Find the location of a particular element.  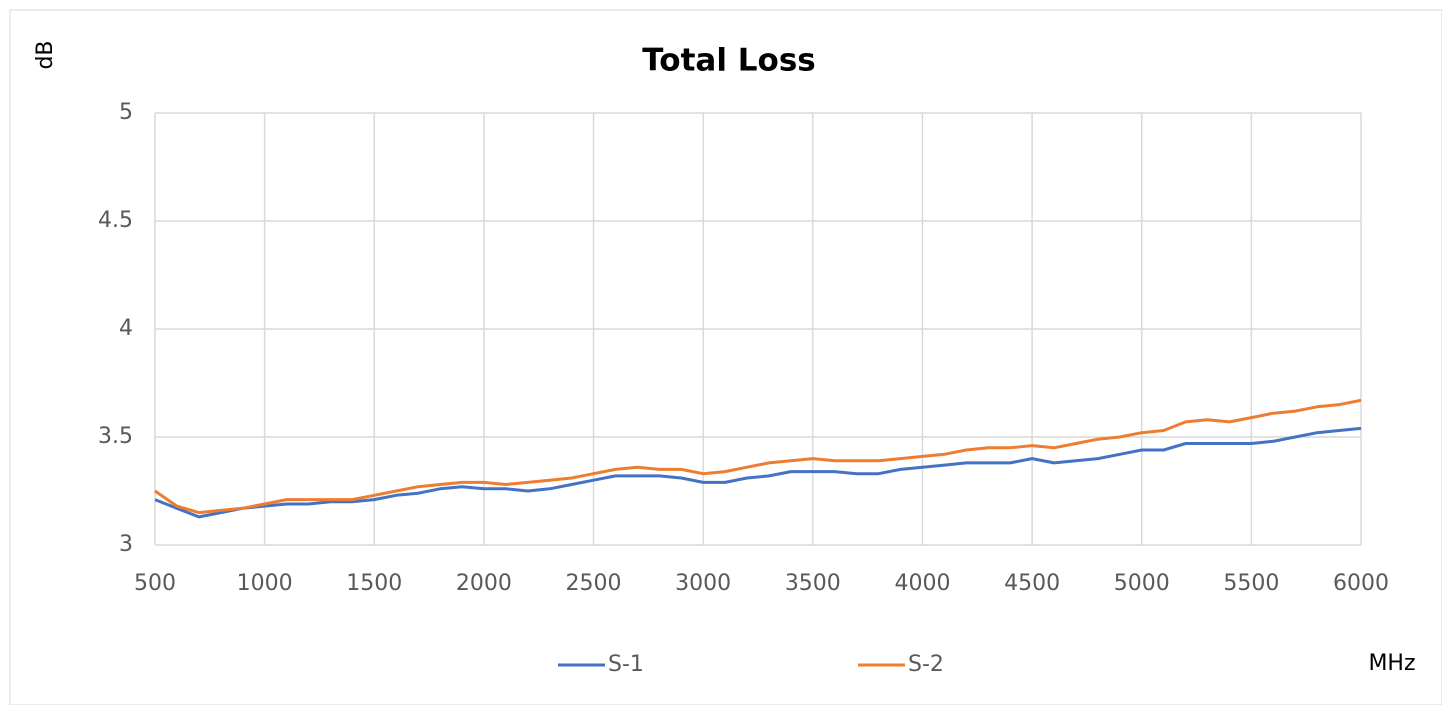

y-tick-label: 3 is located at coordinates (126, 544).